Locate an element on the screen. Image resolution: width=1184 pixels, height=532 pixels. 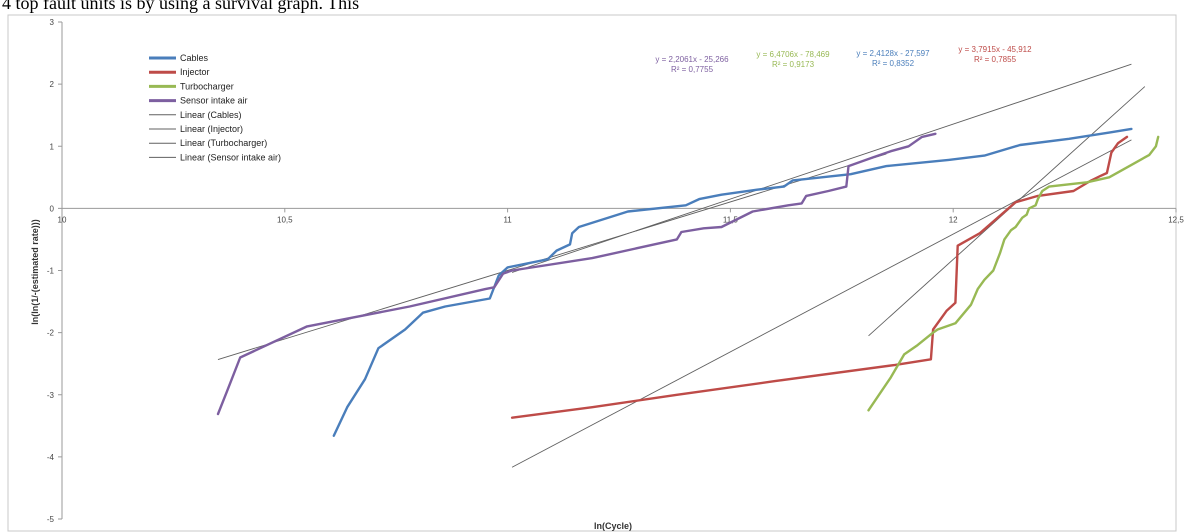
x-tick-label: 10 is located at coordinates (62, 219).